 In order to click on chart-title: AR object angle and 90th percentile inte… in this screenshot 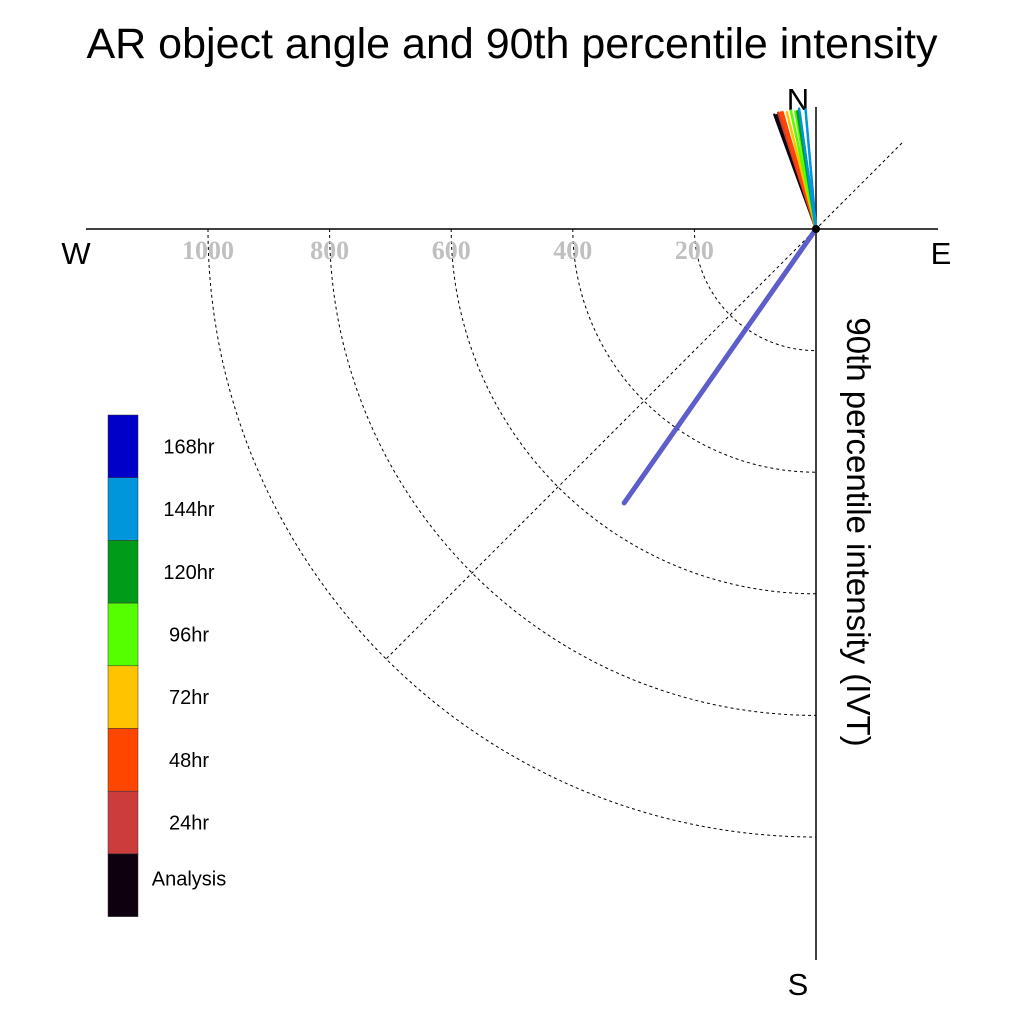, I will do `click(512, 44)`.